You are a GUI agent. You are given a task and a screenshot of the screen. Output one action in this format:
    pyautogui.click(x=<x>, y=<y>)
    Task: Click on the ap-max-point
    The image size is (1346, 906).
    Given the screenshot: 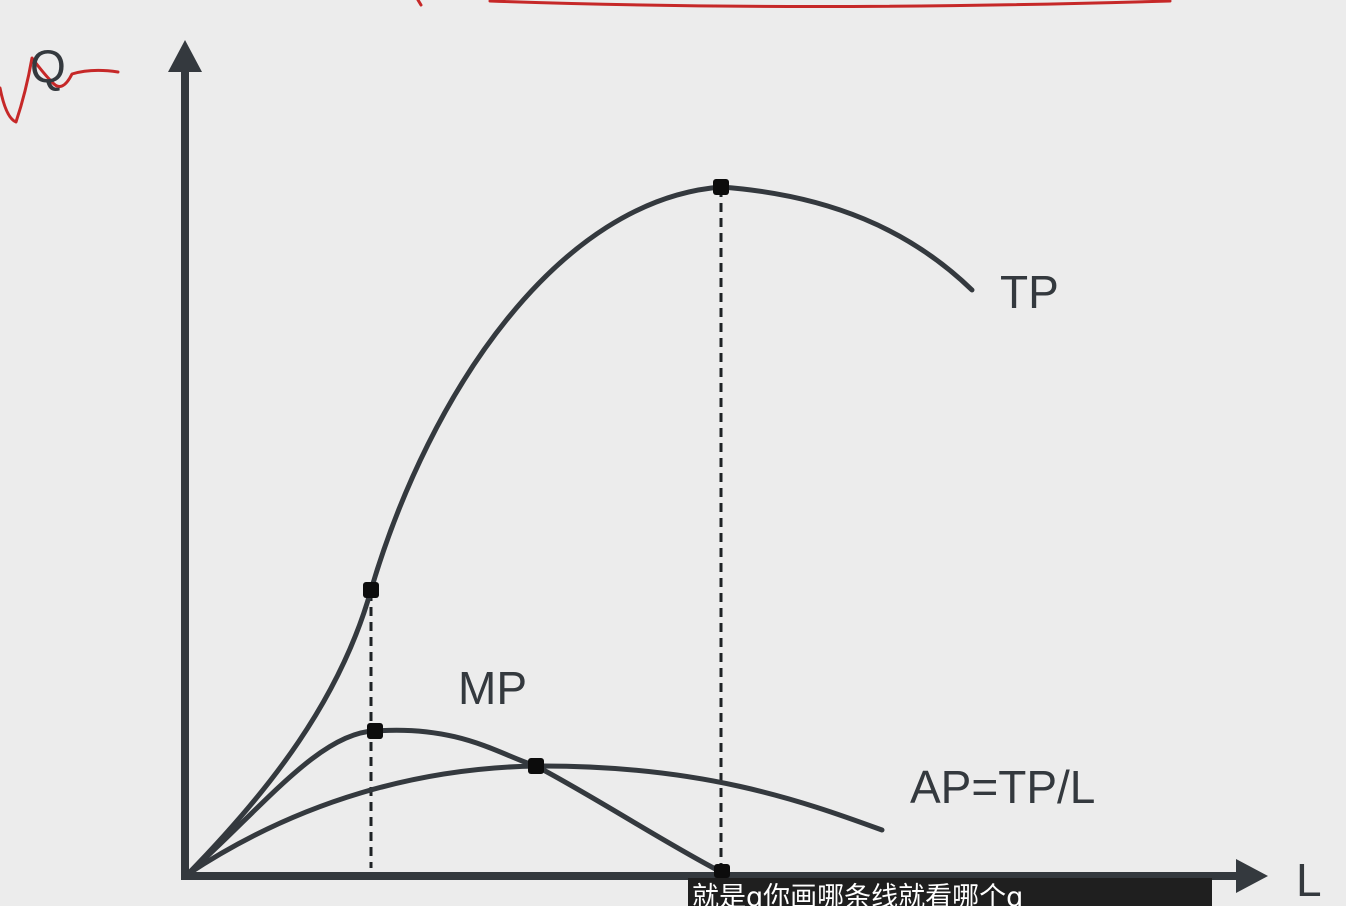 What is the action you would take?
    pyautogui.click(x=536, y=766)
    